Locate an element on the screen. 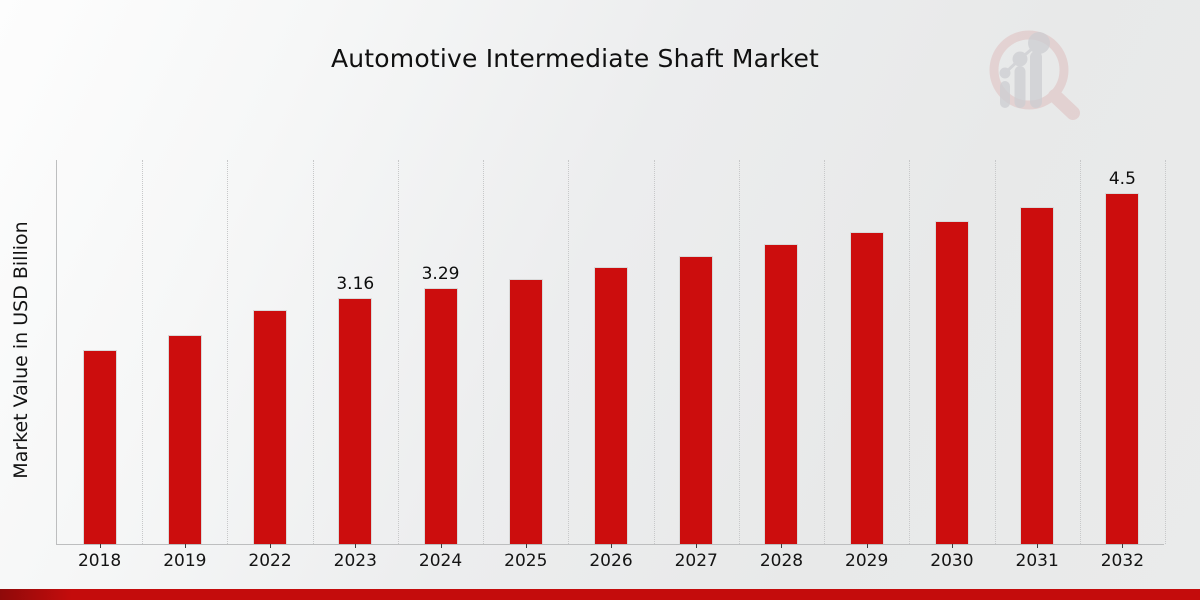 The height and width of the screenshot is (600, 1200). bar-2030 is located at coordinates (951, 382).